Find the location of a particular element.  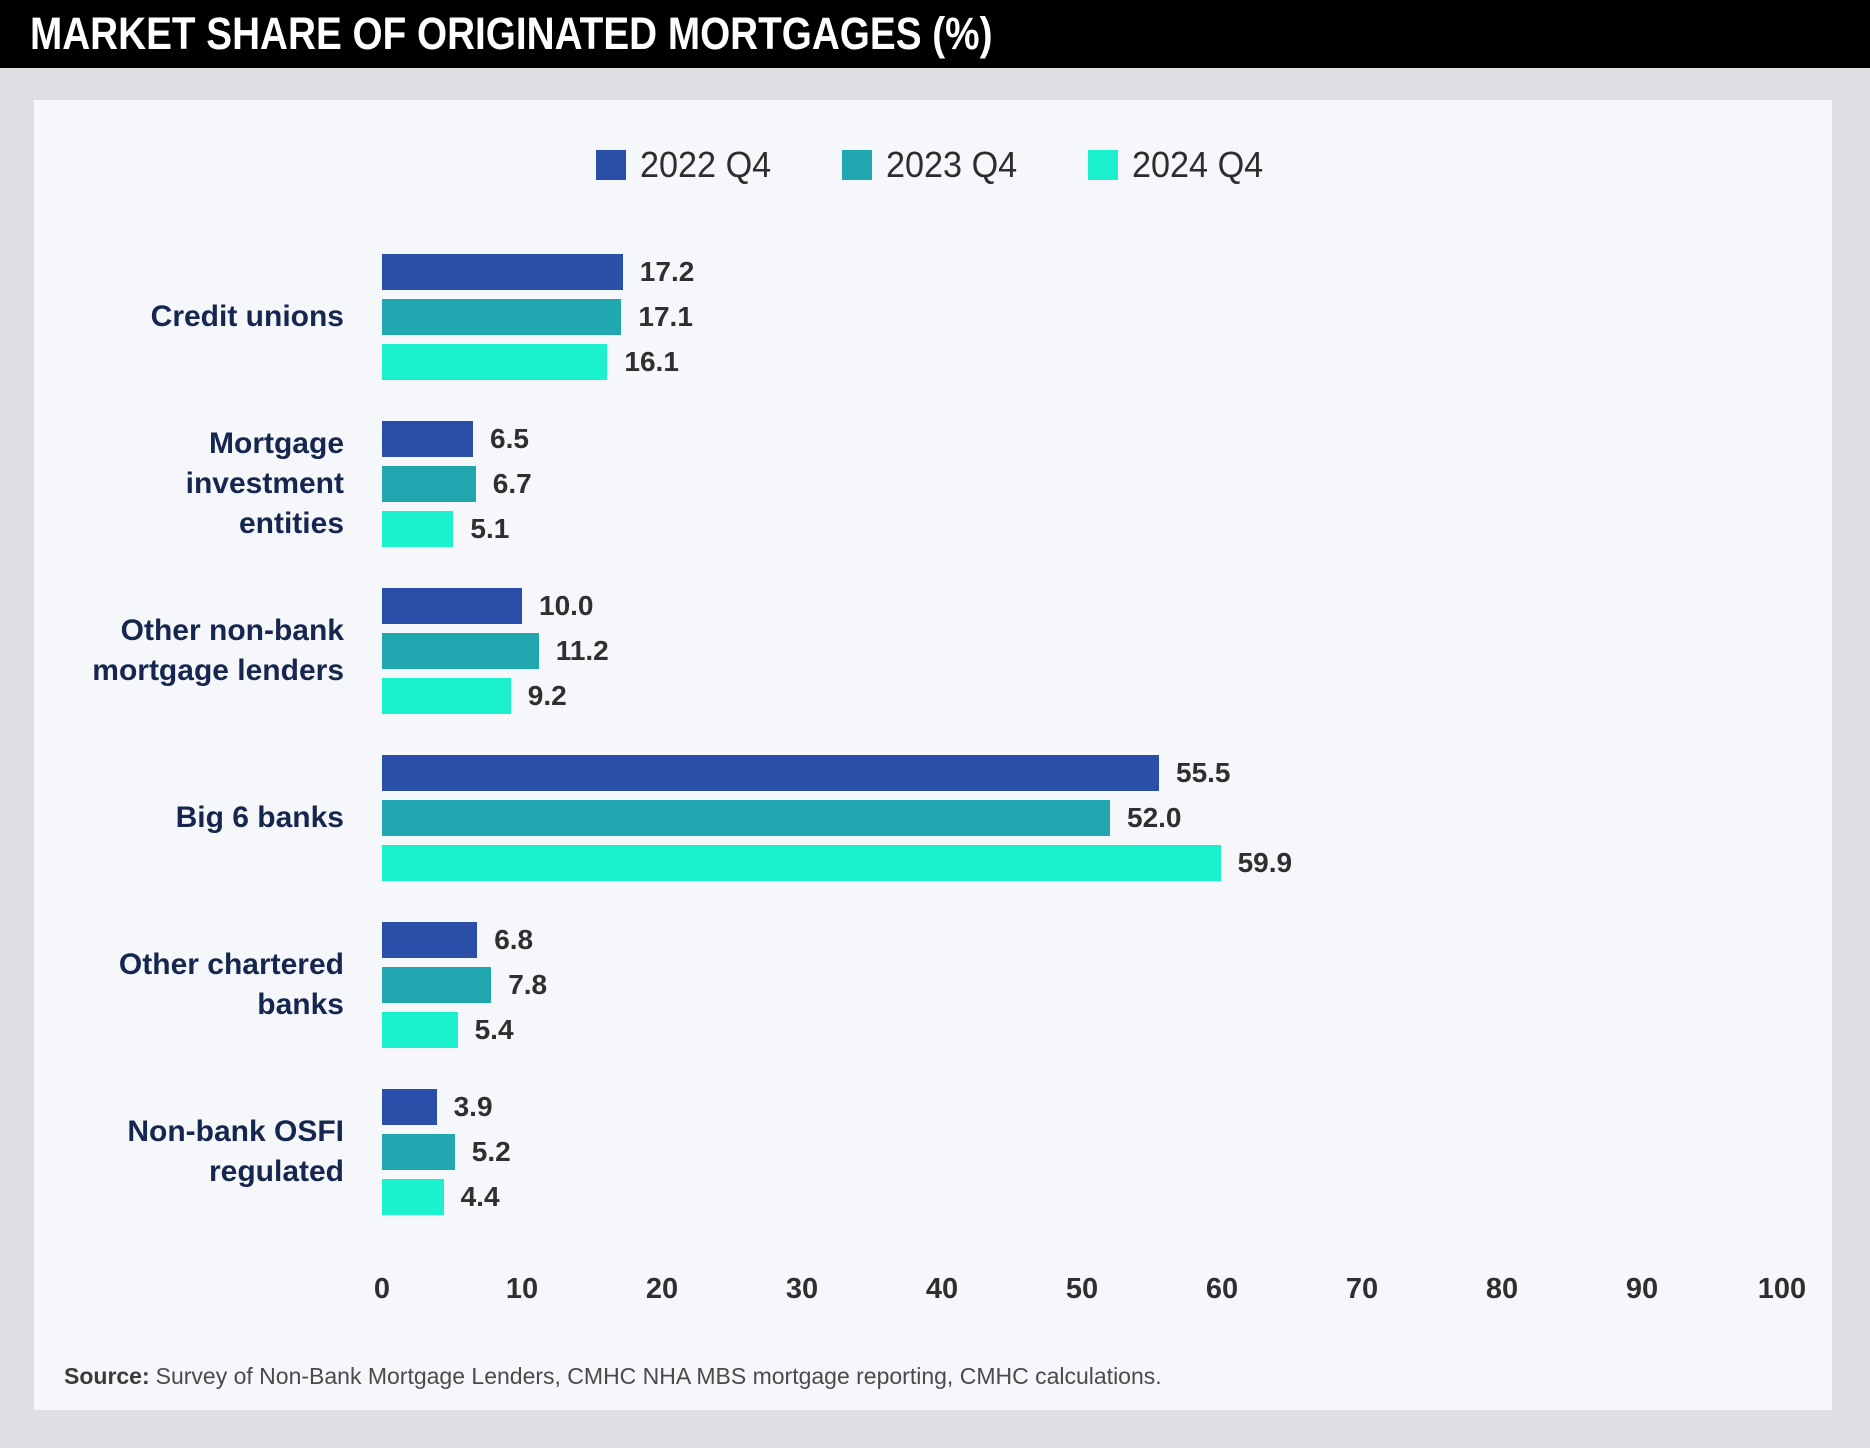

bar-row-2022-q4: 6.8 is located at coordinates (1082, 940).